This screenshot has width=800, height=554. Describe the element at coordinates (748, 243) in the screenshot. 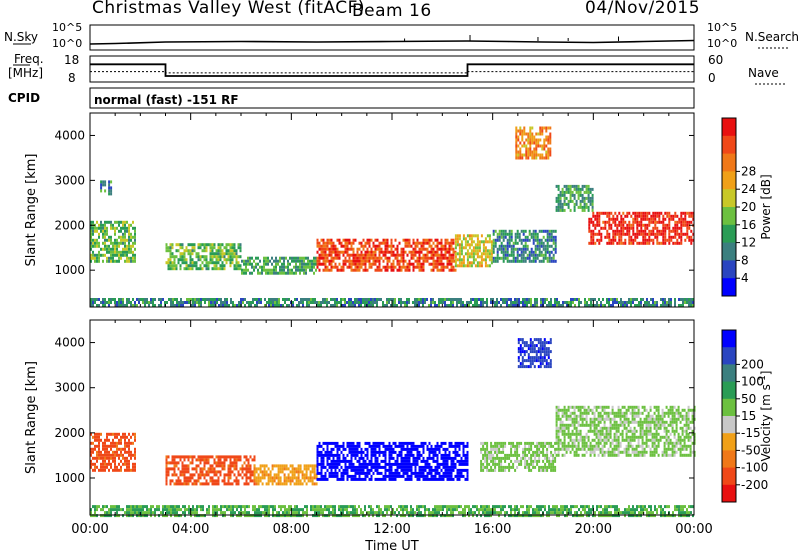

I see `power-colorbar-tick-label: 12` at that location.